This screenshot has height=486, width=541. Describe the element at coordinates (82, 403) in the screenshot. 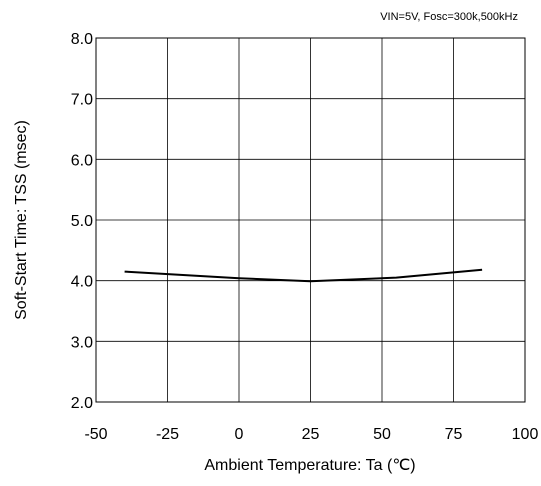

I see `y-tick-label: 2.0` at that location.